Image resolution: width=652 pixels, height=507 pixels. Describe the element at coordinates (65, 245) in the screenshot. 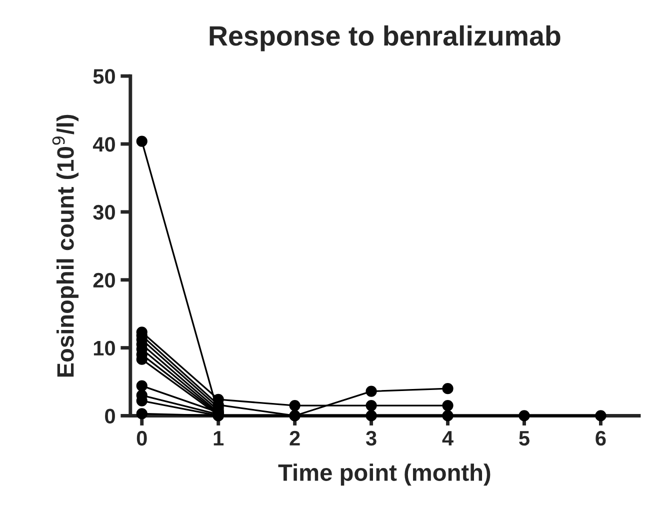

I see `y-axis-title: Eosinophil count (10$^{9}$/l)` at that location.